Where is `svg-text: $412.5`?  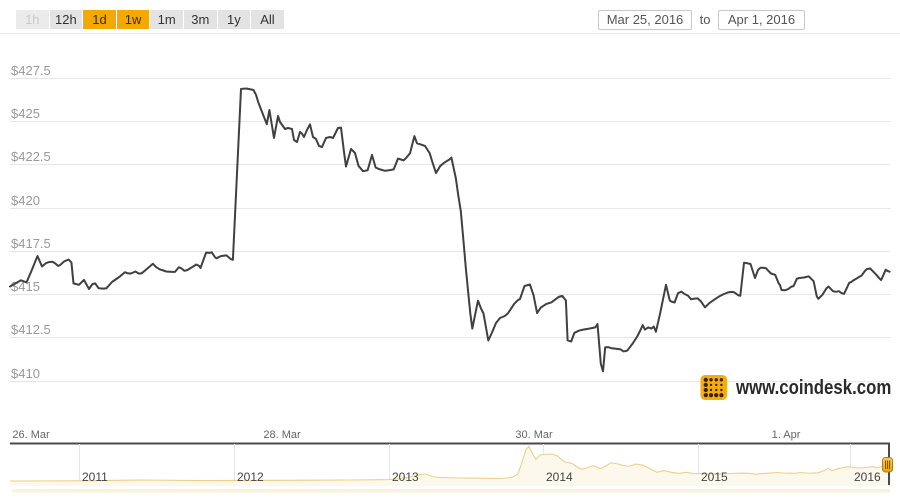 svg-text: $412.5 is located at coordinates (31, 329).